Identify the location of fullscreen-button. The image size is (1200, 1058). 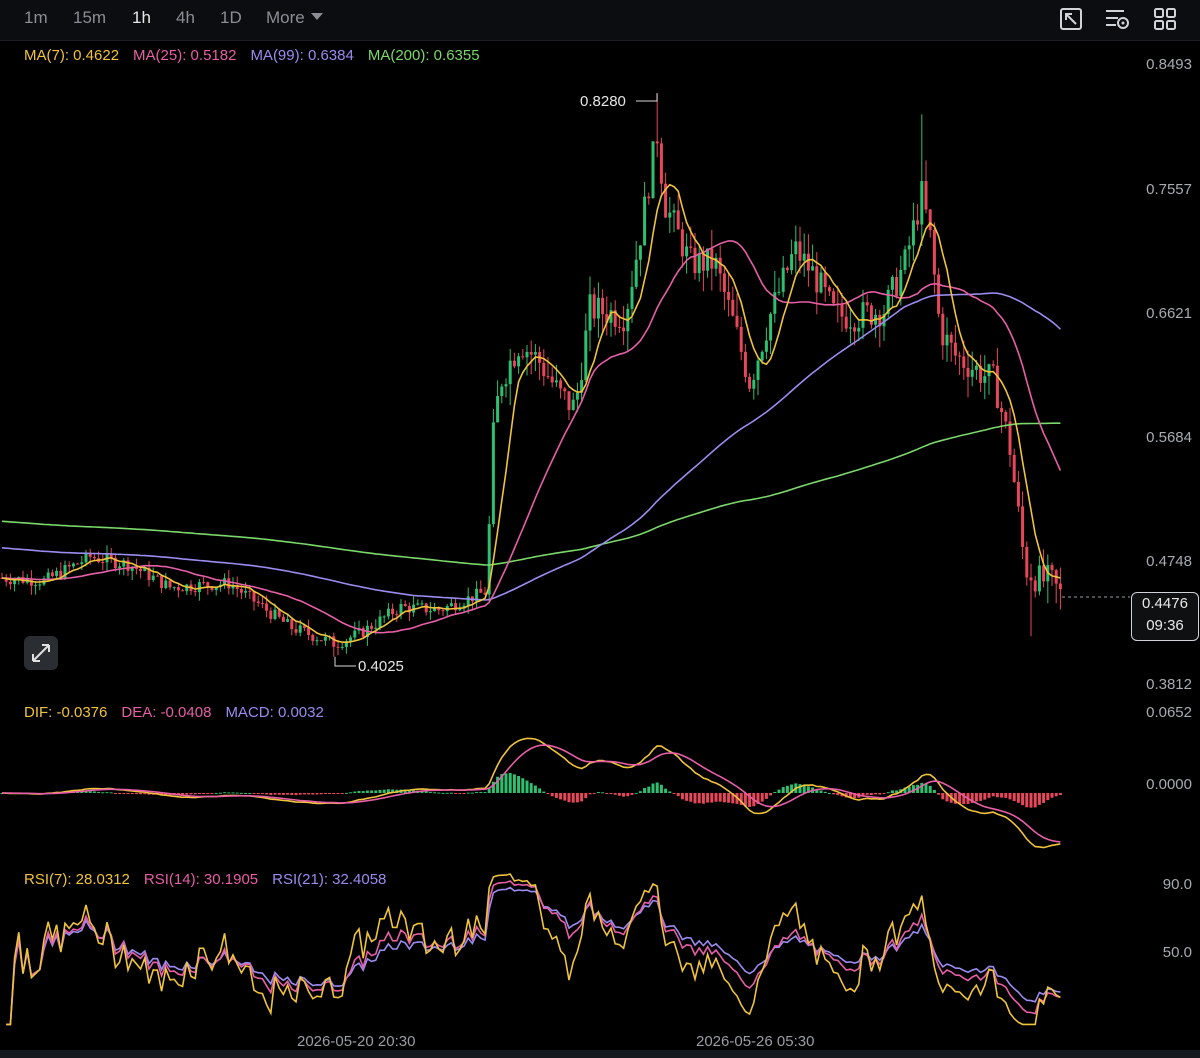
(41, 653).